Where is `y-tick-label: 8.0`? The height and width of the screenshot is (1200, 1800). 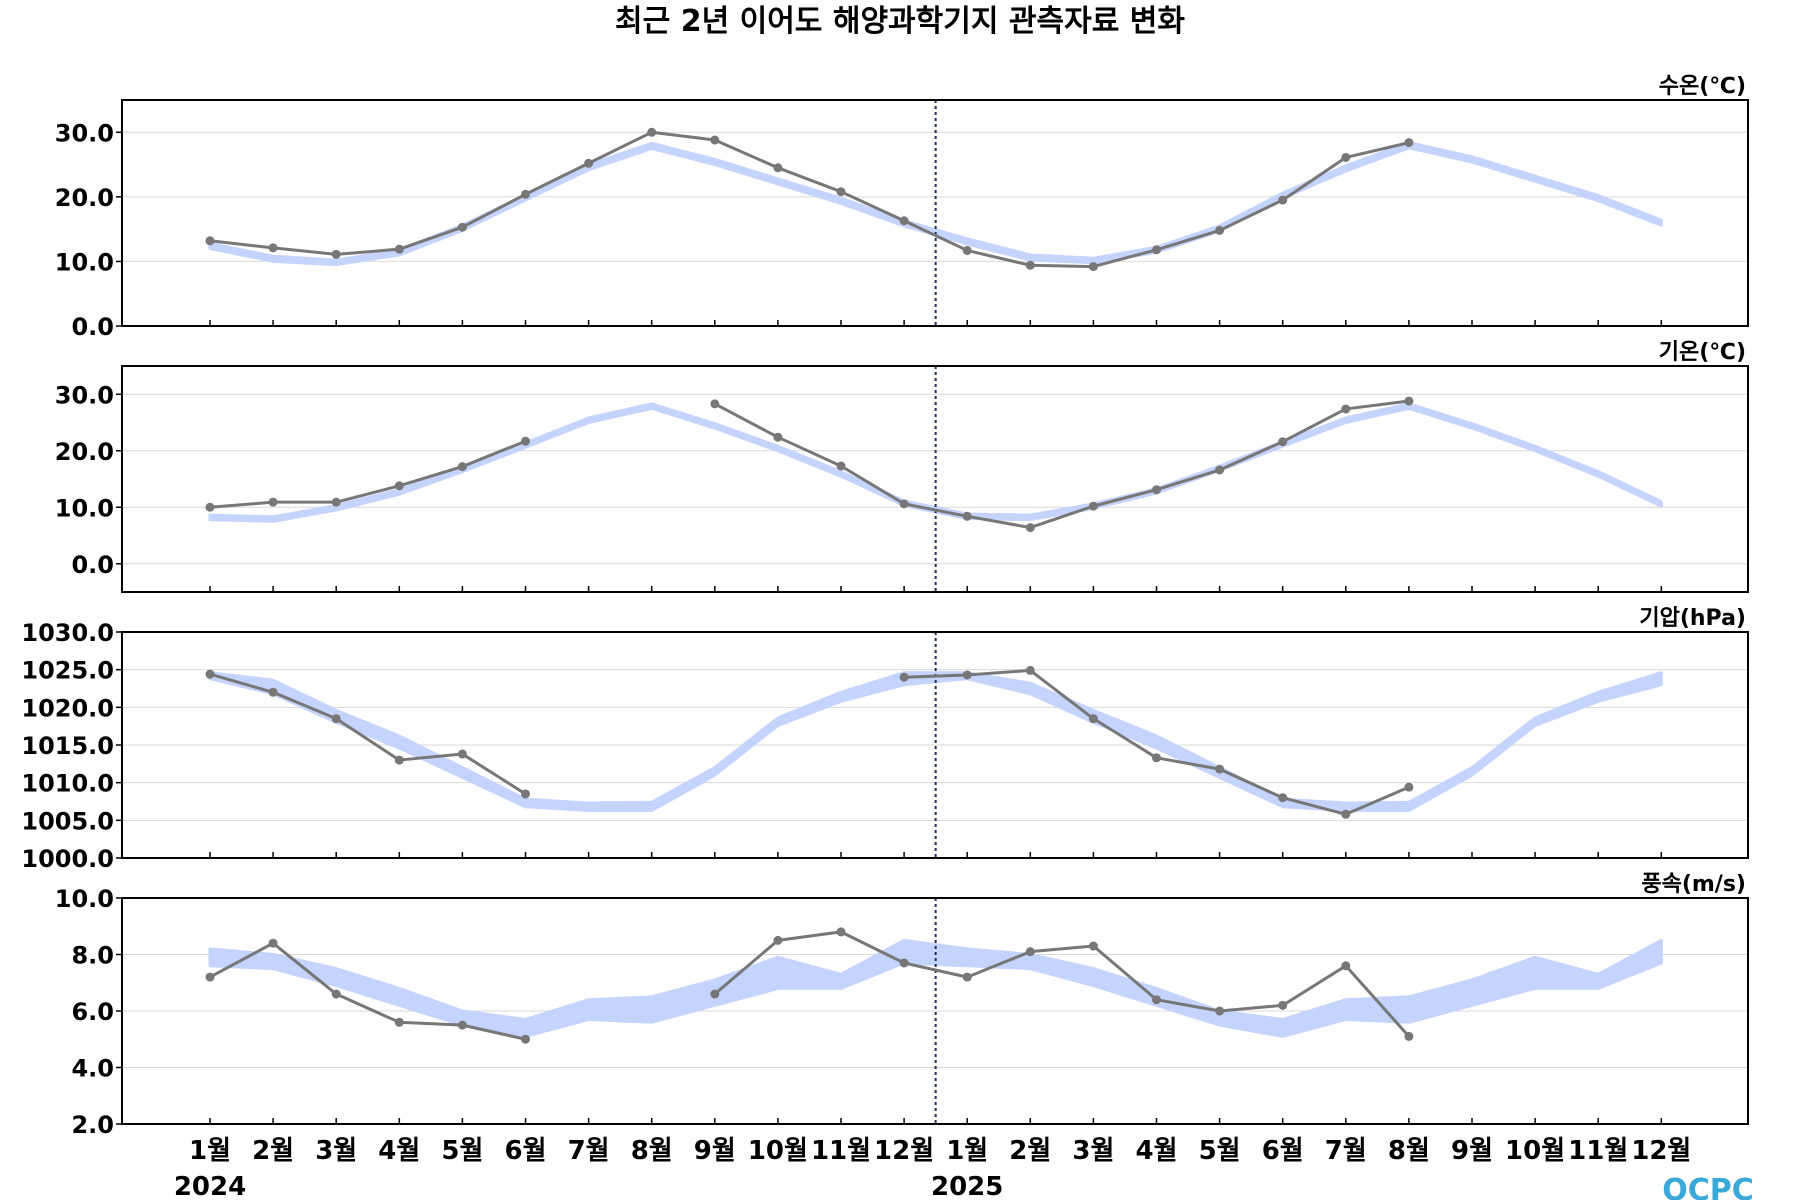
y-tick-label: 8.0 is located at coordinates (92, 956).